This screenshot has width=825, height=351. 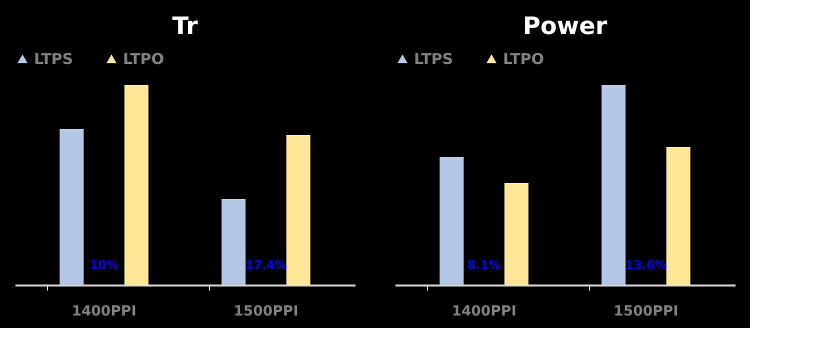 What do you see at coordinates (646, 265) in the screenshot?
I see `annotation: 13.6%` at bounding box center [646, 265].